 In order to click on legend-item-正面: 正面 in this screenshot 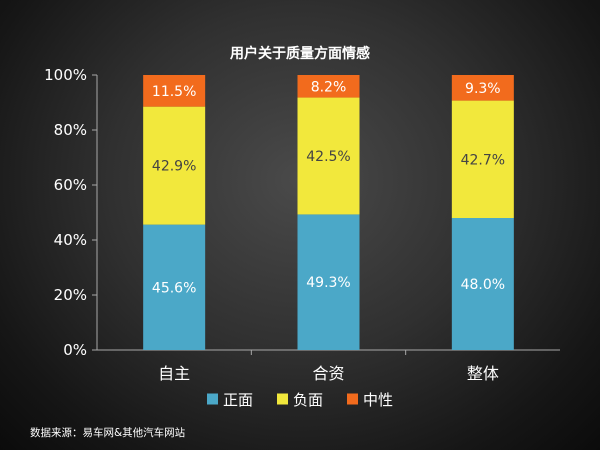, I will do `click(230, 400)`.